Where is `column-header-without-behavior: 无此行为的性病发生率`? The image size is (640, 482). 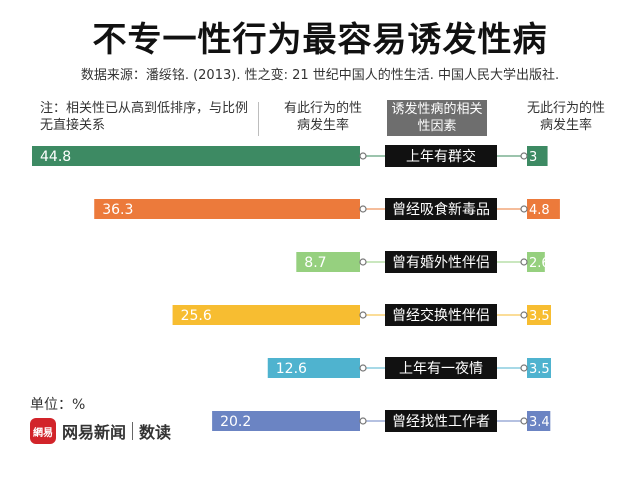
column-header-without-behavior: 无此行为的性病发生率 is located at coordinates (565, 117).